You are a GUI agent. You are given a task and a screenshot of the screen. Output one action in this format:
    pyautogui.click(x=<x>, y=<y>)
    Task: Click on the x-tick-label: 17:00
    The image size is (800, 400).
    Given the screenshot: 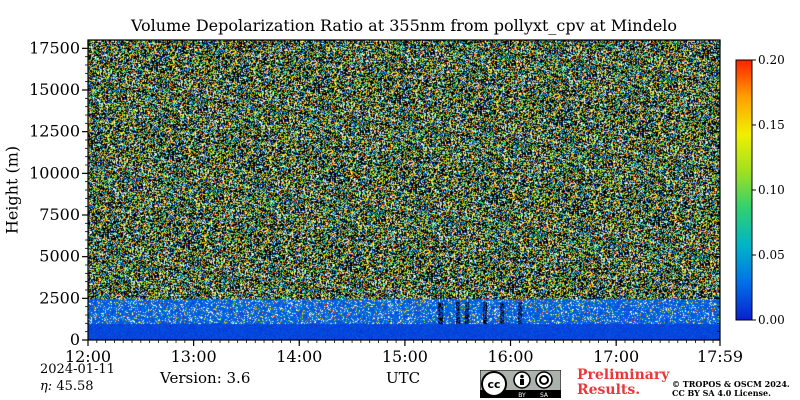 What is the action you would take?
    pyautogui.click(x=616, y=356)
    